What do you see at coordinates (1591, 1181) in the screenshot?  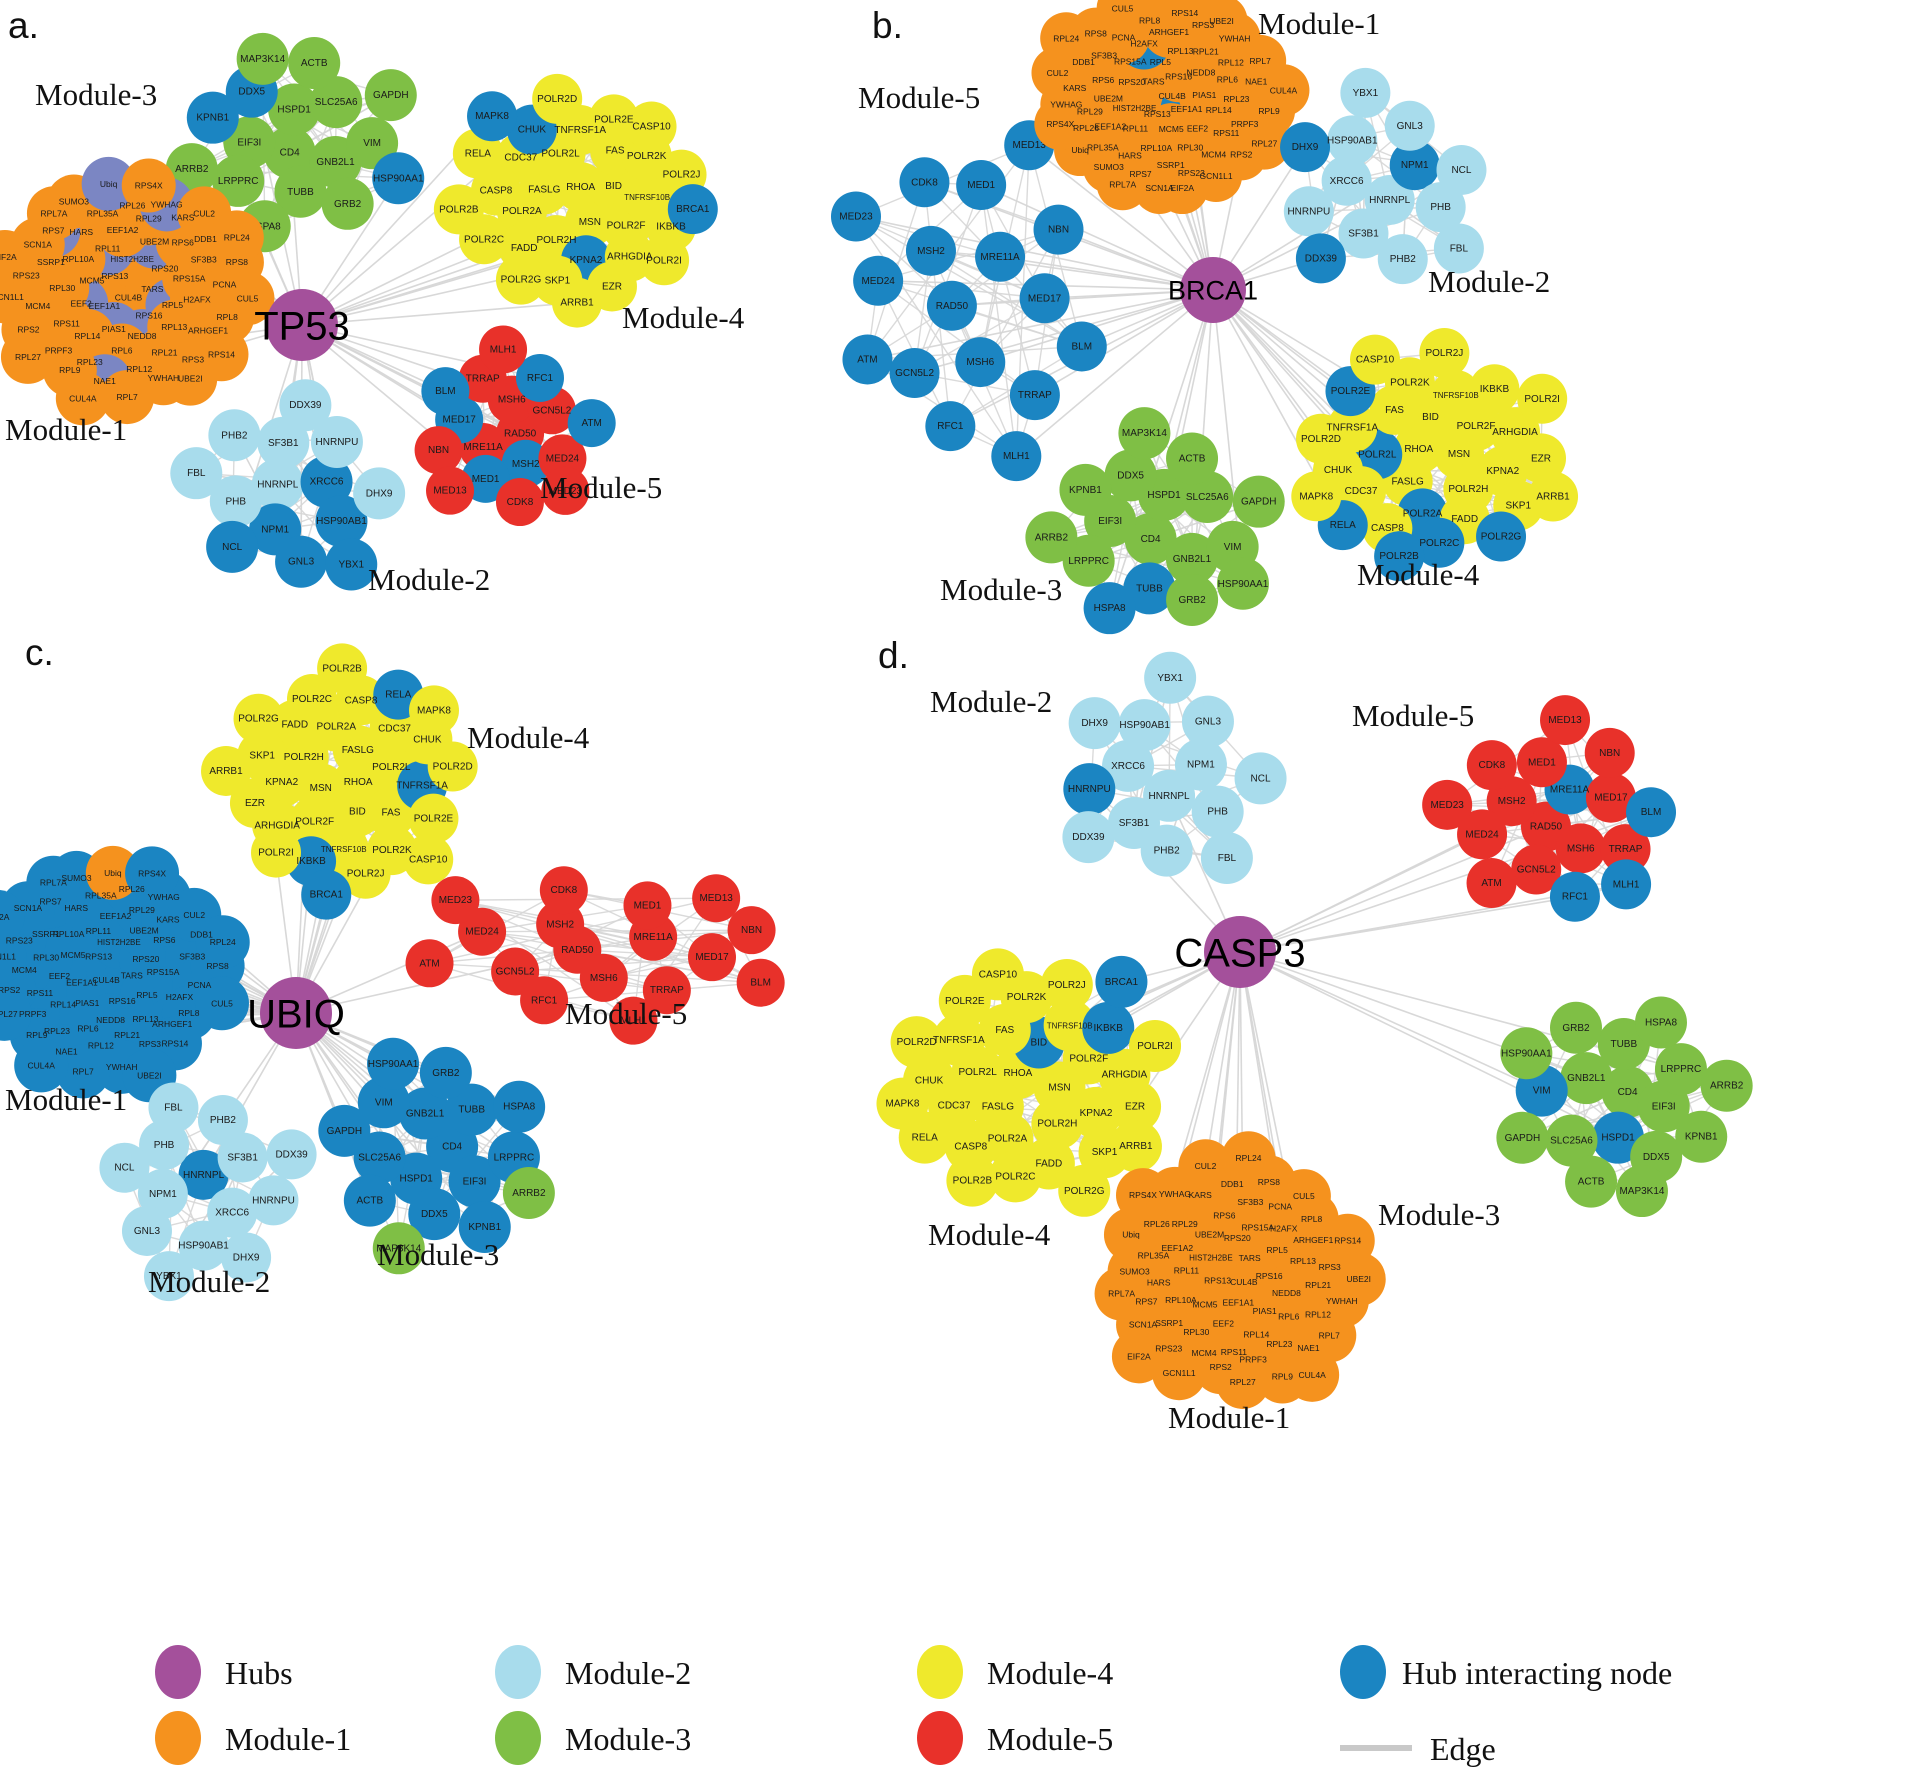 I see `node-ACTB` at bounding box center [1591, 1181].